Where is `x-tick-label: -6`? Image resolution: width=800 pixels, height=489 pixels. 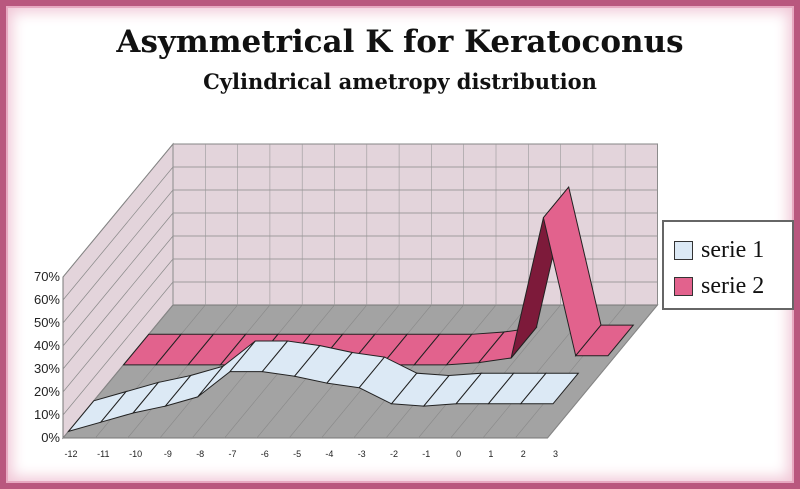
x-tick-label: -6 is located at coordinates (265, 454).